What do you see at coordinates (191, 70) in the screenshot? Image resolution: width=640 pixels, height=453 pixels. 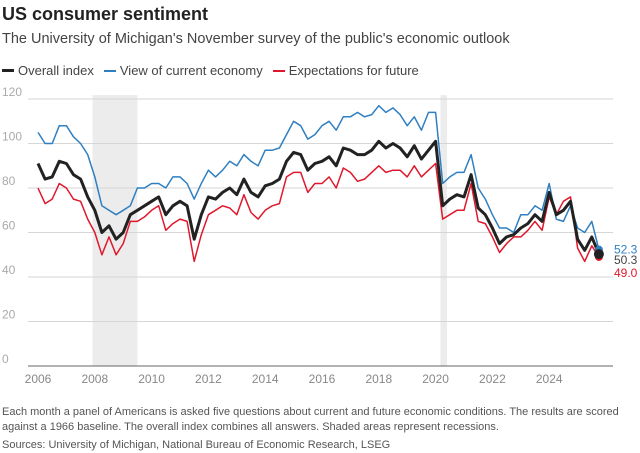 I see `legend-label: View of current economy` at bounding box center [191, 70].